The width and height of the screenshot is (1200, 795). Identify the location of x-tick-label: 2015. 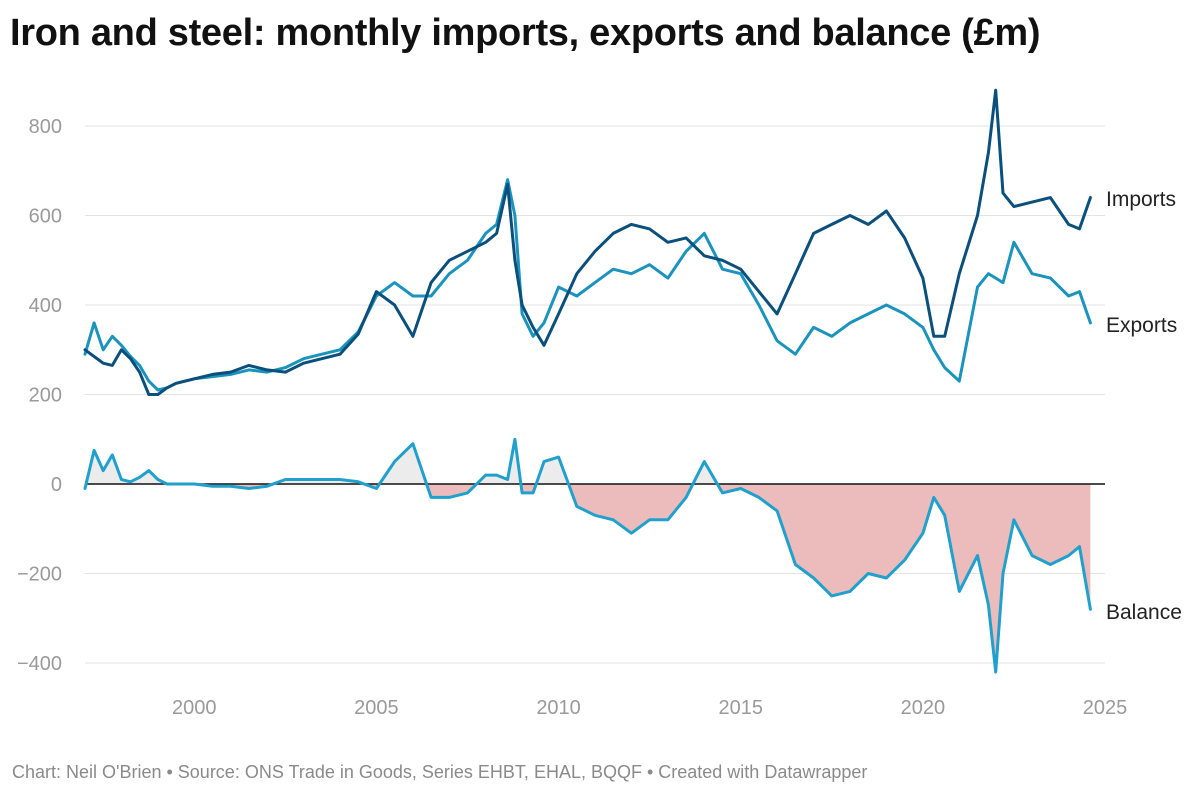
(740, 708).